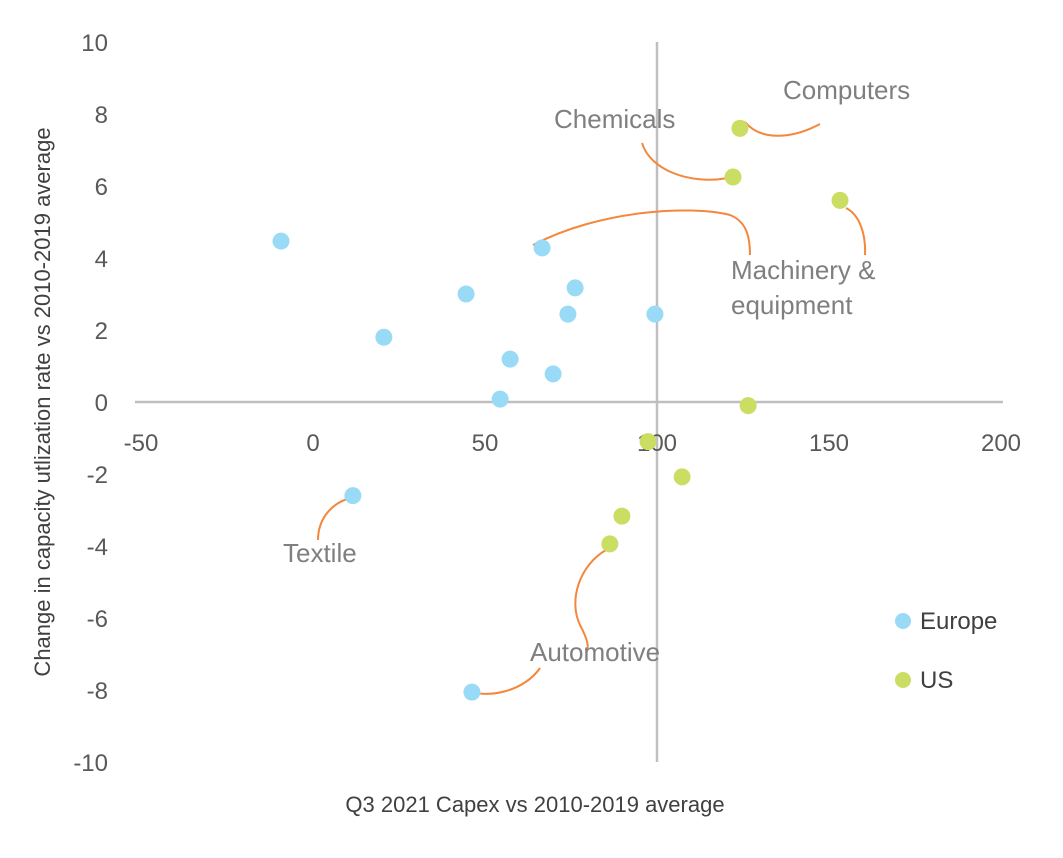 The width and height of the screenshot is (1063, 858). I want to click on legend-label-europe: Europe, so click(958, 621).